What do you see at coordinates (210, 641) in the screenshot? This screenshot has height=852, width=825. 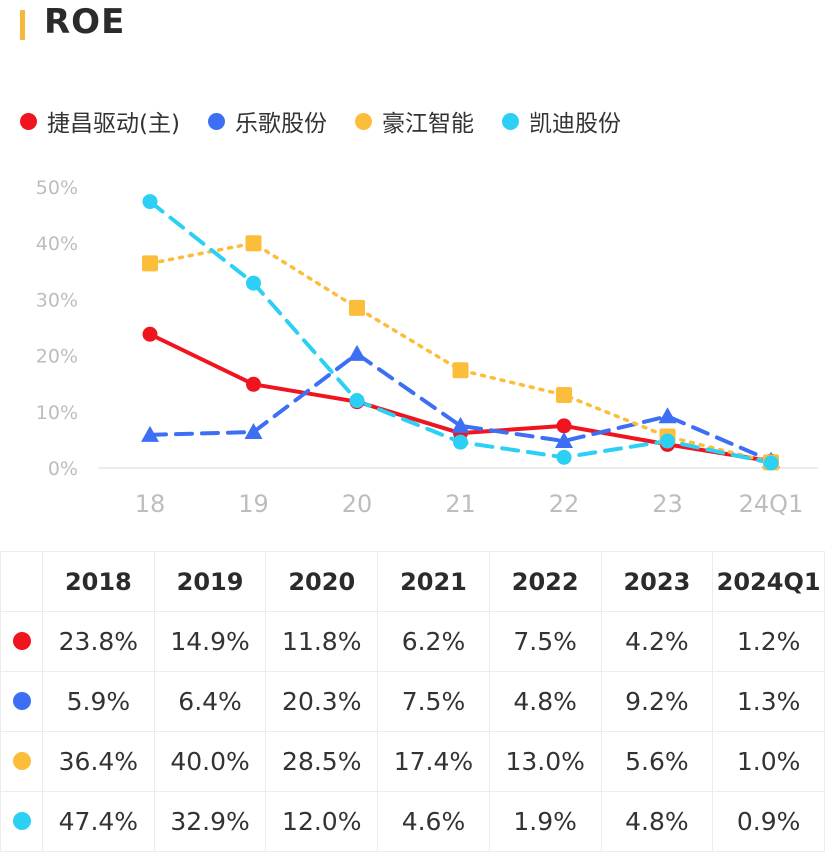 I see `table-cell: 14.9%` at bounding box center [210, 641].